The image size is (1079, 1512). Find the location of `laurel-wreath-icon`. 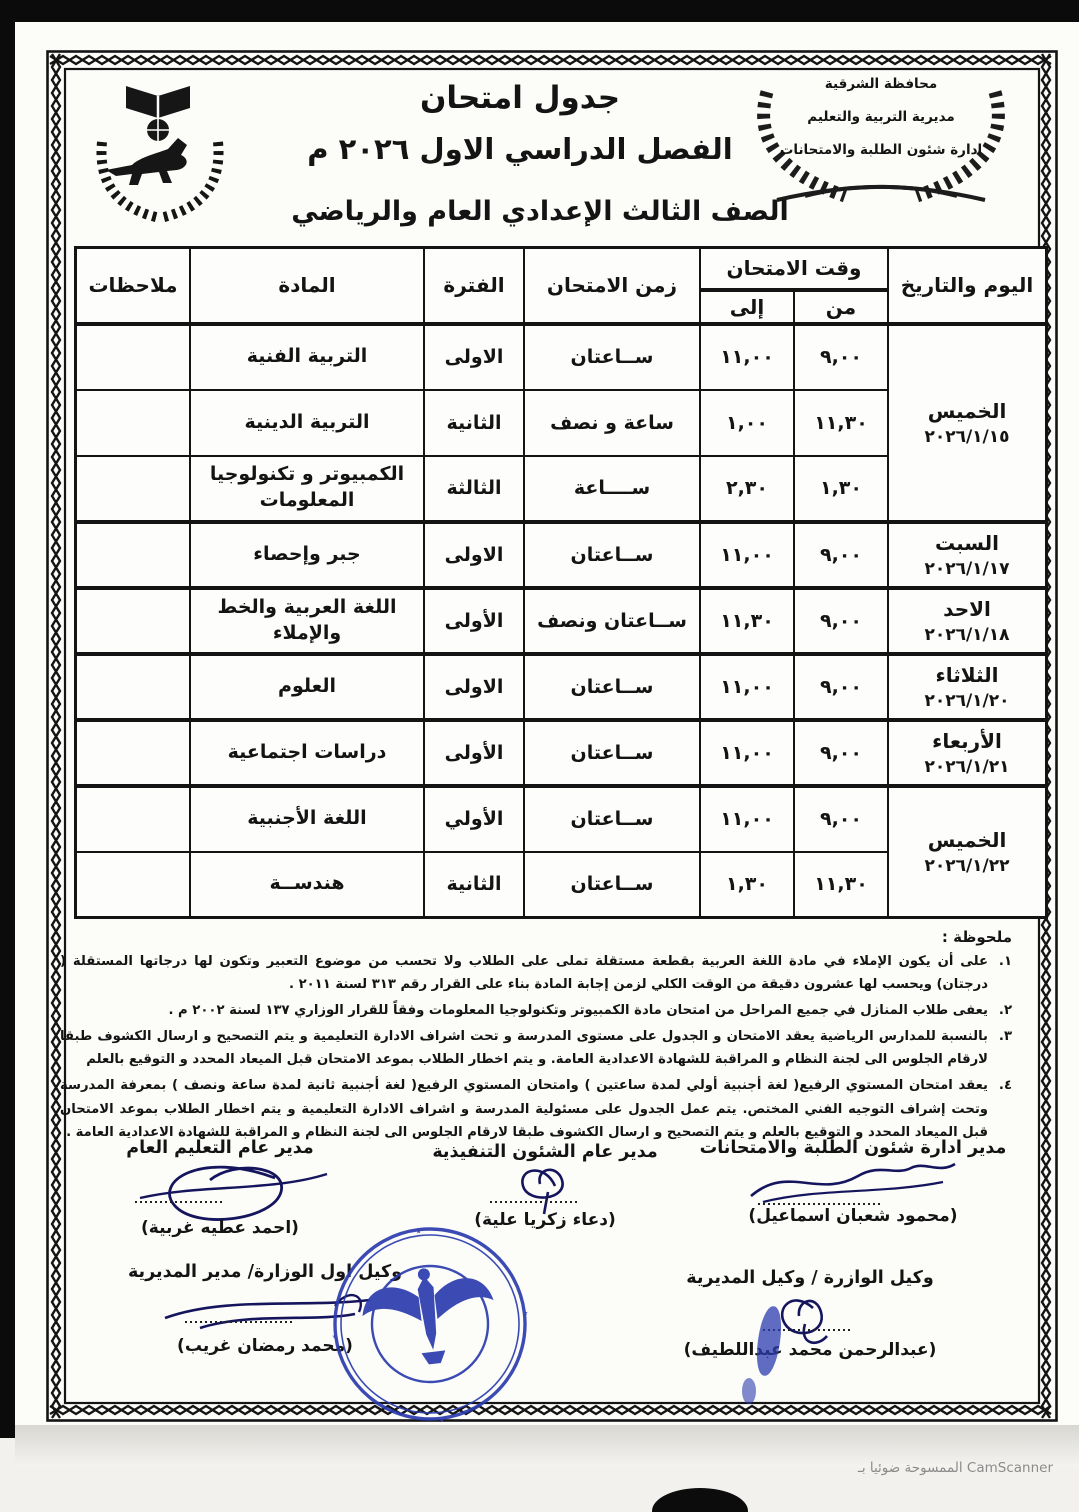

laurel-wreath-icon is located at coordinates (881, 146).